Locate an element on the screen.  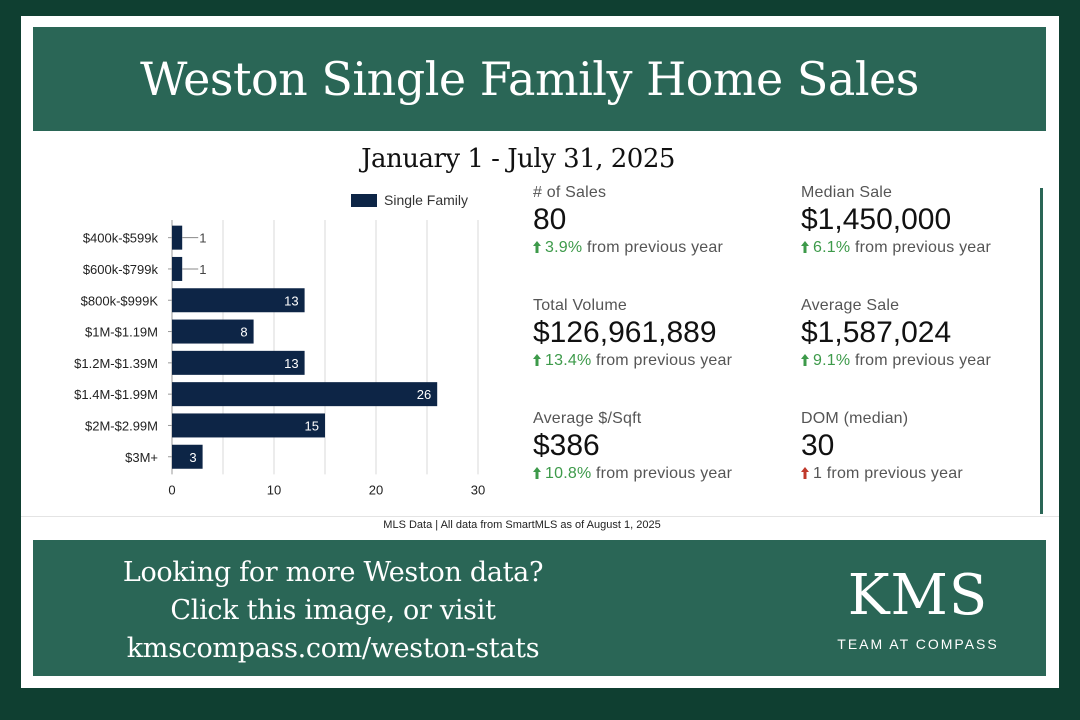
stat-label: Median Sale is located at coordinates (847, 192).